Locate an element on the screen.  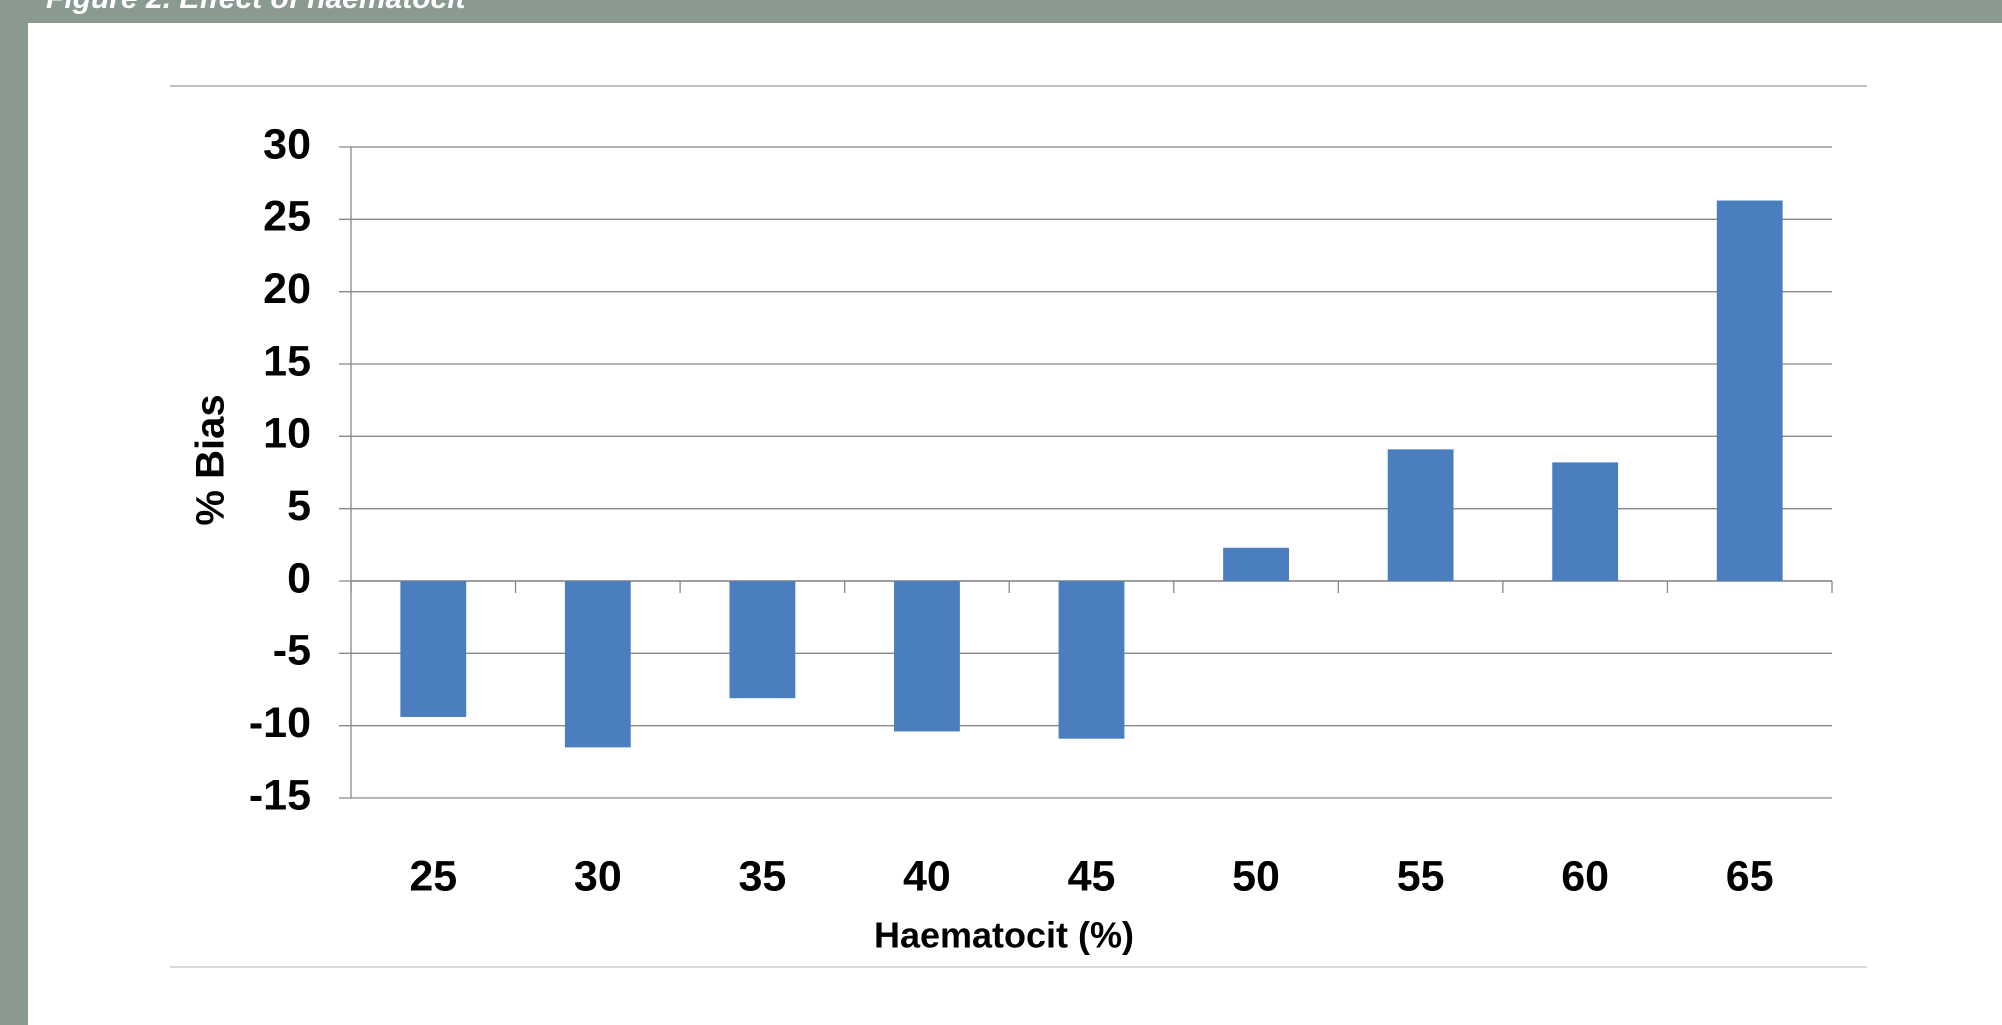
y-tick-label: 30 is located at coordinates (287, 144).